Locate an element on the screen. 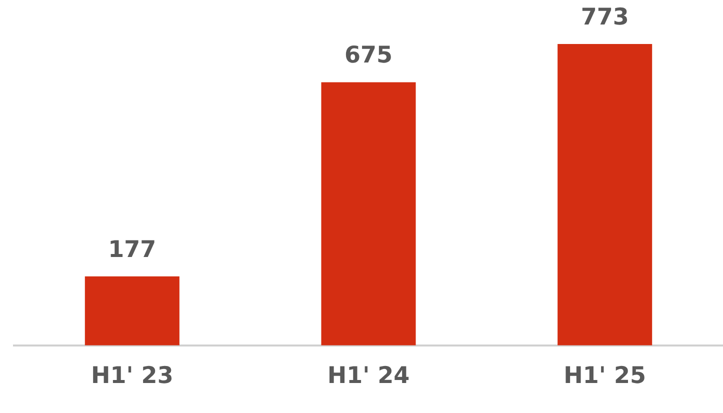 The image size is (723, 413). x-tick-label: H1' 23 is located at coordinates (132, 376).